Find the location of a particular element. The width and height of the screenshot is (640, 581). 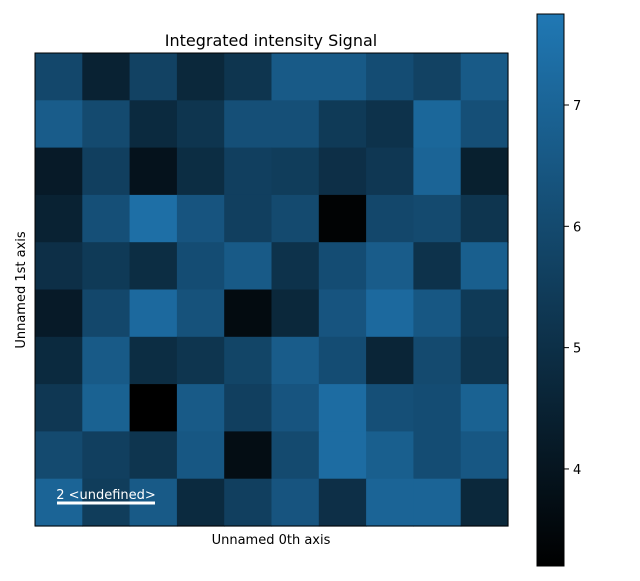

colorbar is located at coordinates (550, 290).